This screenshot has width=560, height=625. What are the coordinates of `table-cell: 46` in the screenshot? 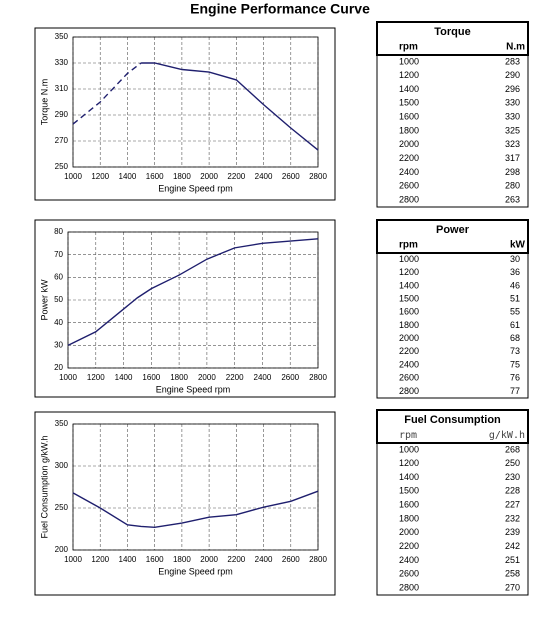 It's located at (515, 285).